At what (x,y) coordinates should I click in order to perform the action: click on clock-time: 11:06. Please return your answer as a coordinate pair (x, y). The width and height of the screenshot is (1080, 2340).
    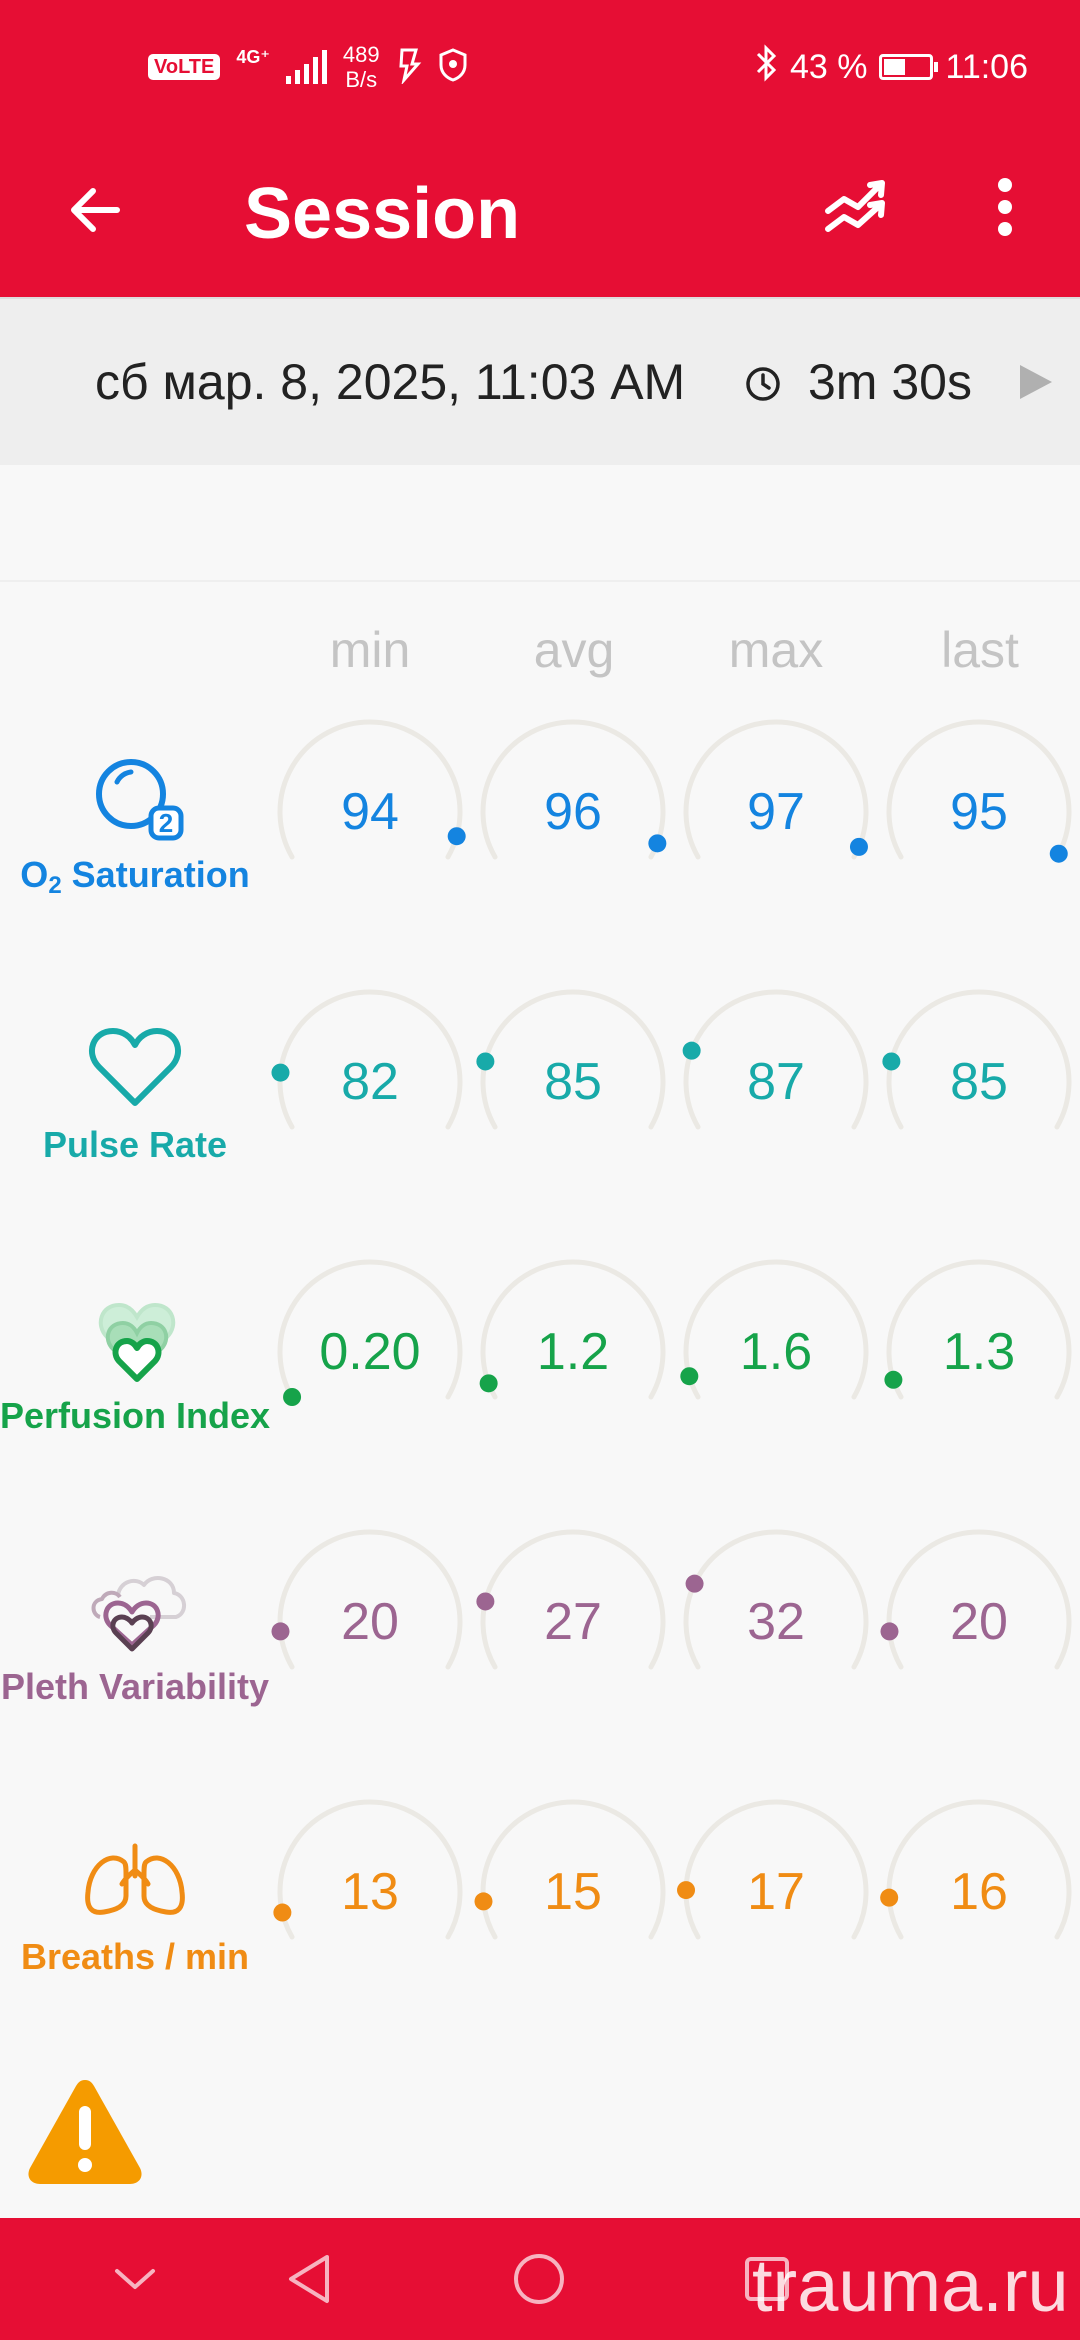
    Looking at the image, I should click on (986, 66).